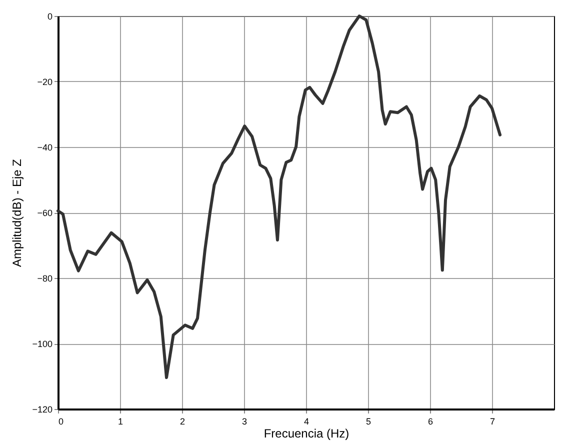  What do you see at coordinates (369, 421) in the screenshot?
I see `x-tick-label: 5` at bounding box center [369, 421].